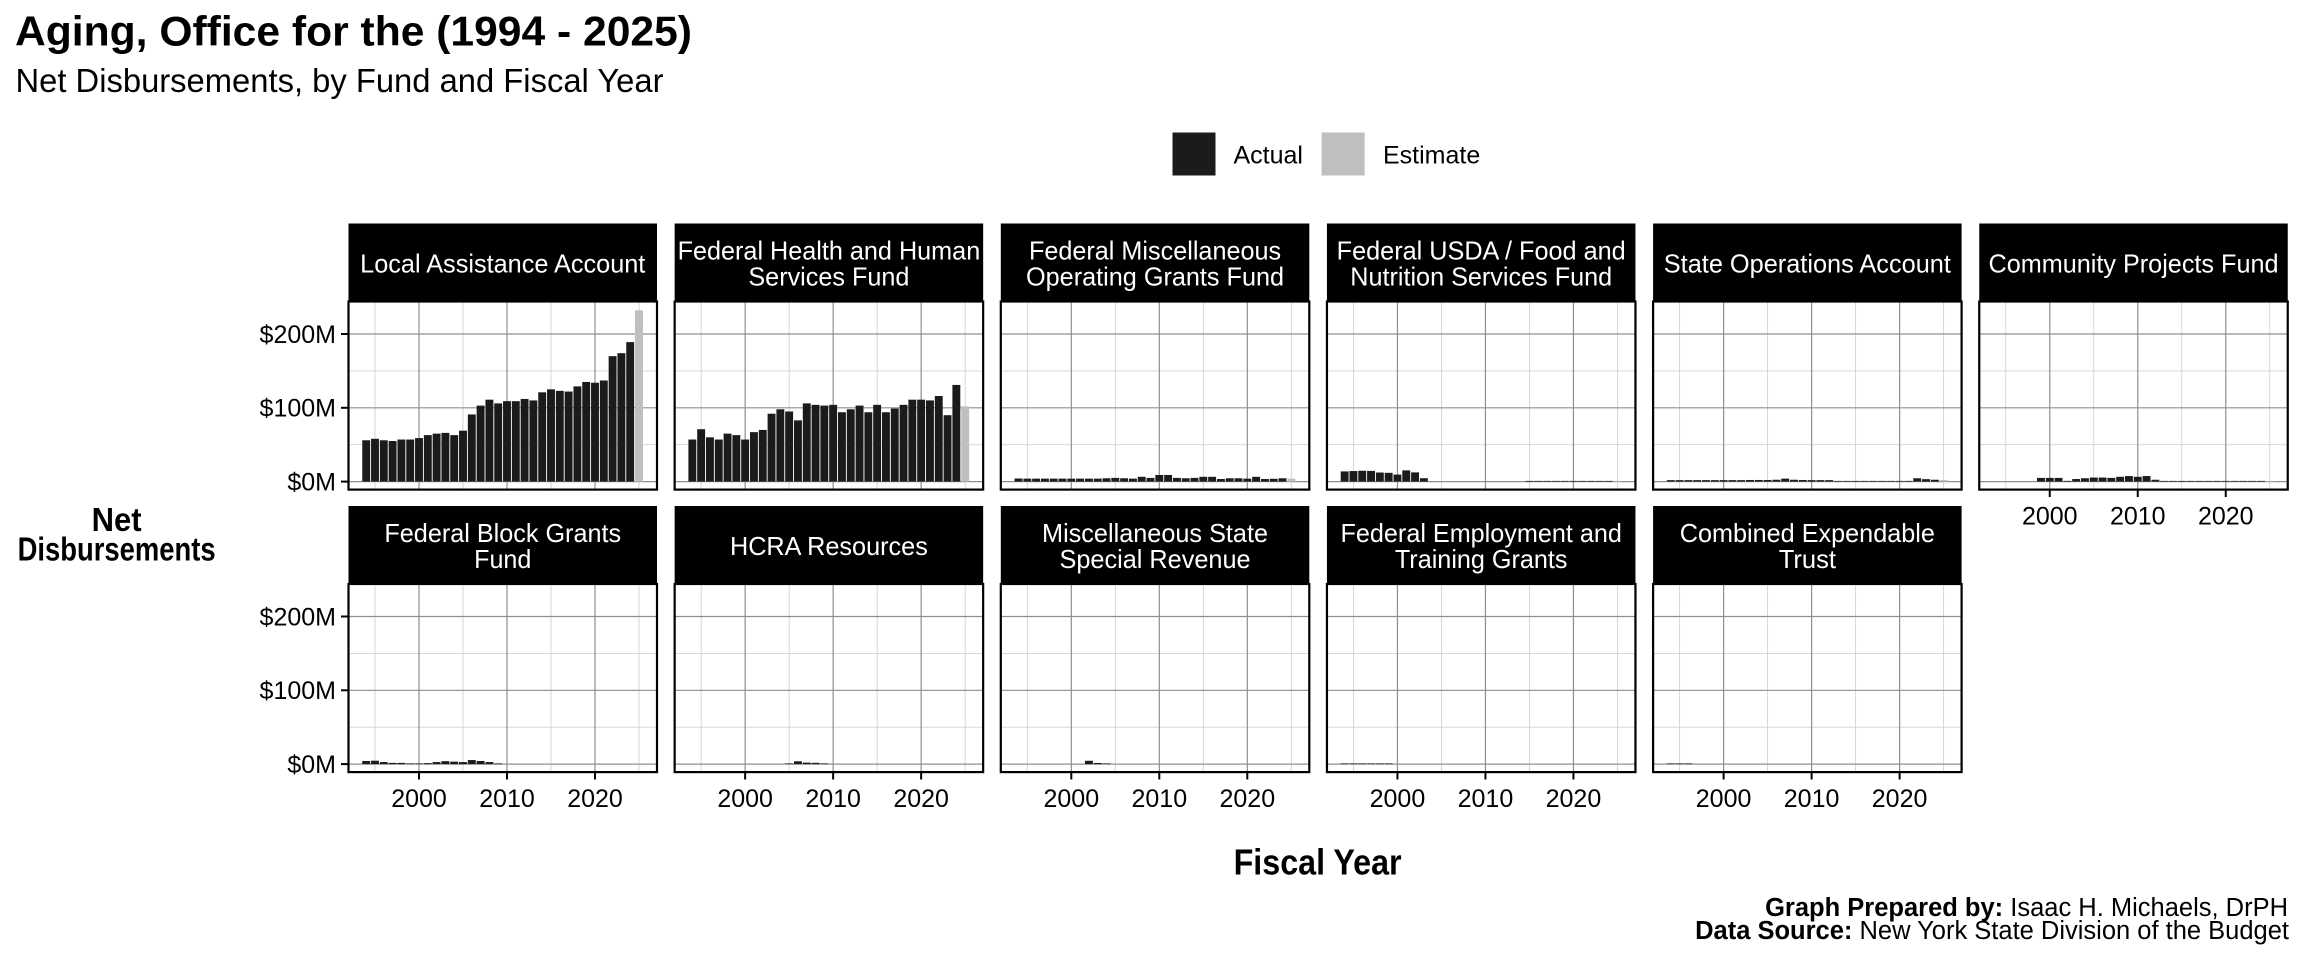  Describe the element at coordinates (1808, 559) in the screenshot. I see `svg-text: Trust` at that location.